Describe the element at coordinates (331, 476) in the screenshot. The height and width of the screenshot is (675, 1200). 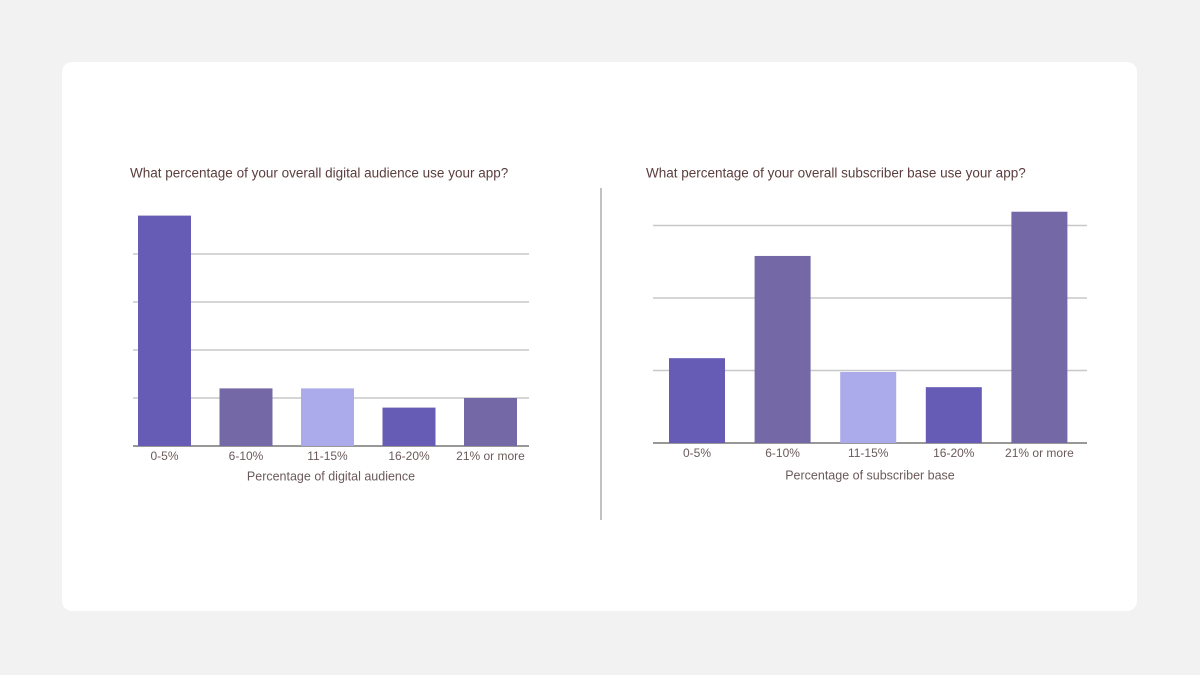
I see `x-axis-label: Percentage of digital audience` at that location.